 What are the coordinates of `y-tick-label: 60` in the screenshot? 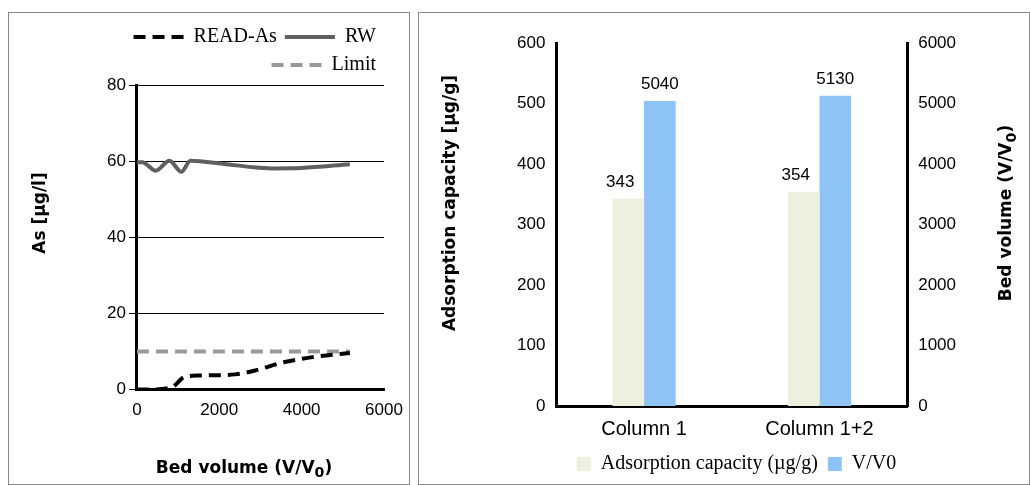 It's located at (116, 160).